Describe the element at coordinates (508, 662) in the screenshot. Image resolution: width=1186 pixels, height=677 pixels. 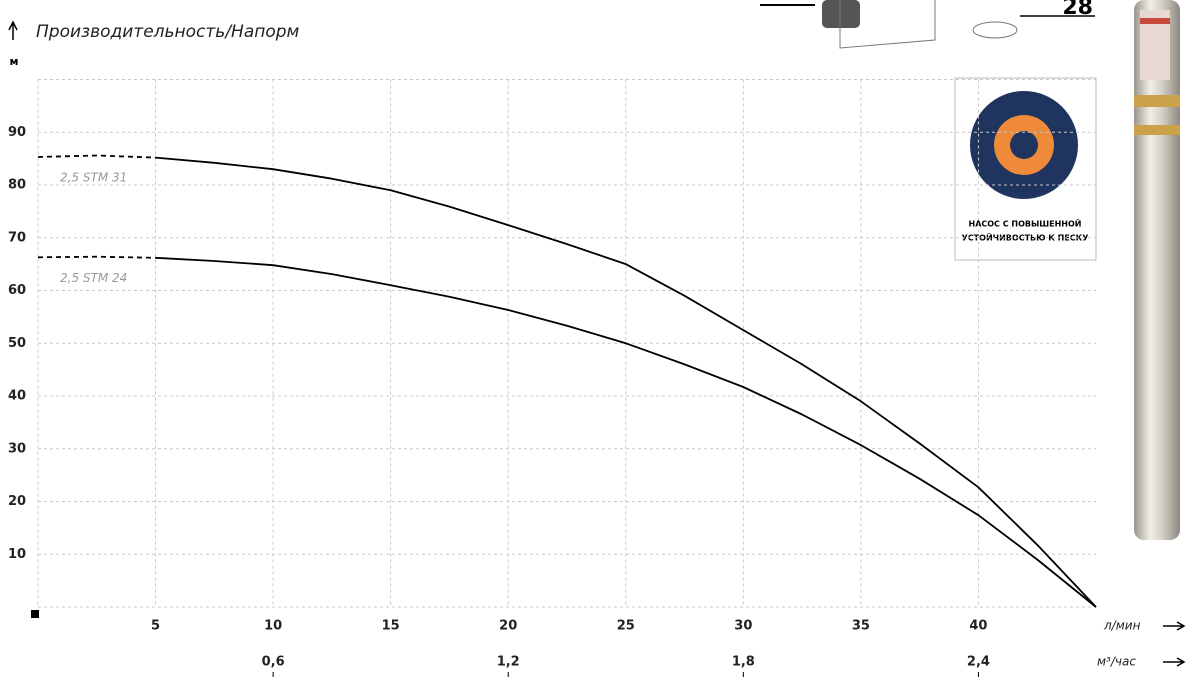
I see `x2-tick-label: 1,2` at that location.